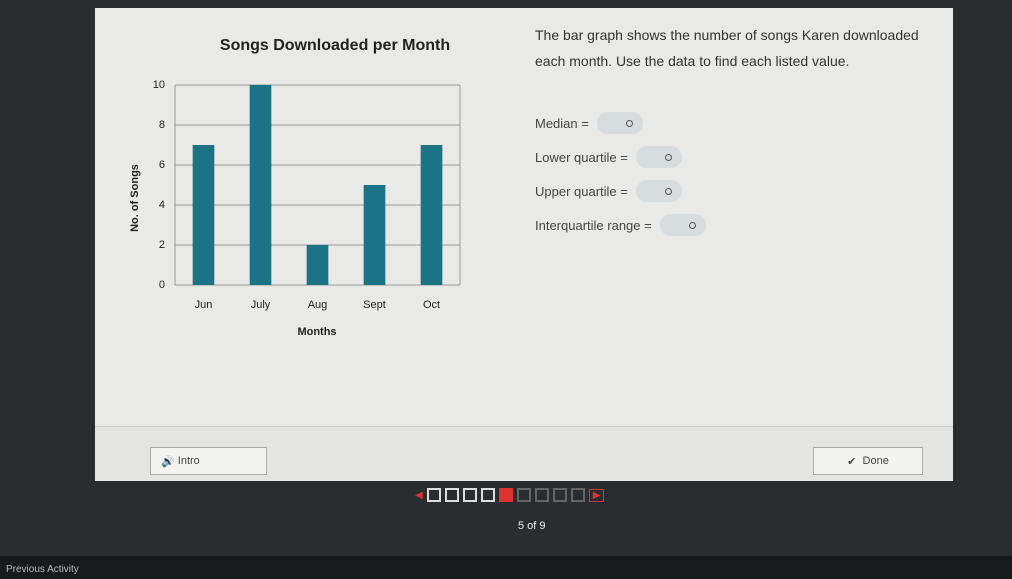 The height and width of the screenshot is (579, 1012). I want to click on field: Median =, so click(589, 123).